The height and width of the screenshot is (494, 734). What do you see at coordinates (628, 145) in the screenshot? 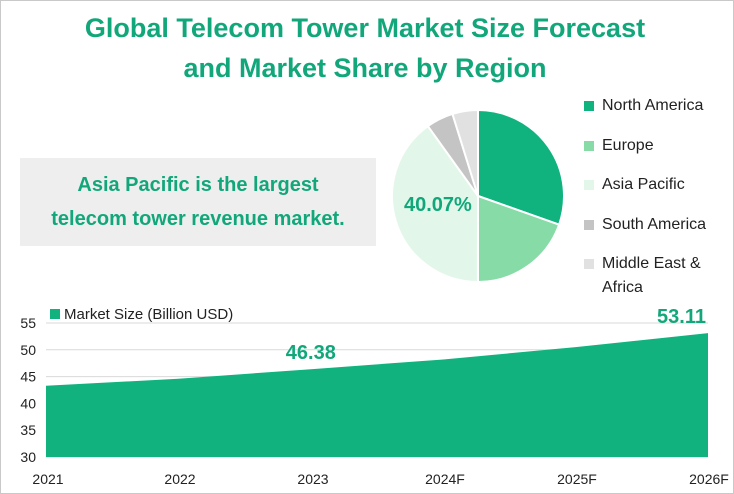
I see `legend-label: Europe` at bounding box center [628, 145].